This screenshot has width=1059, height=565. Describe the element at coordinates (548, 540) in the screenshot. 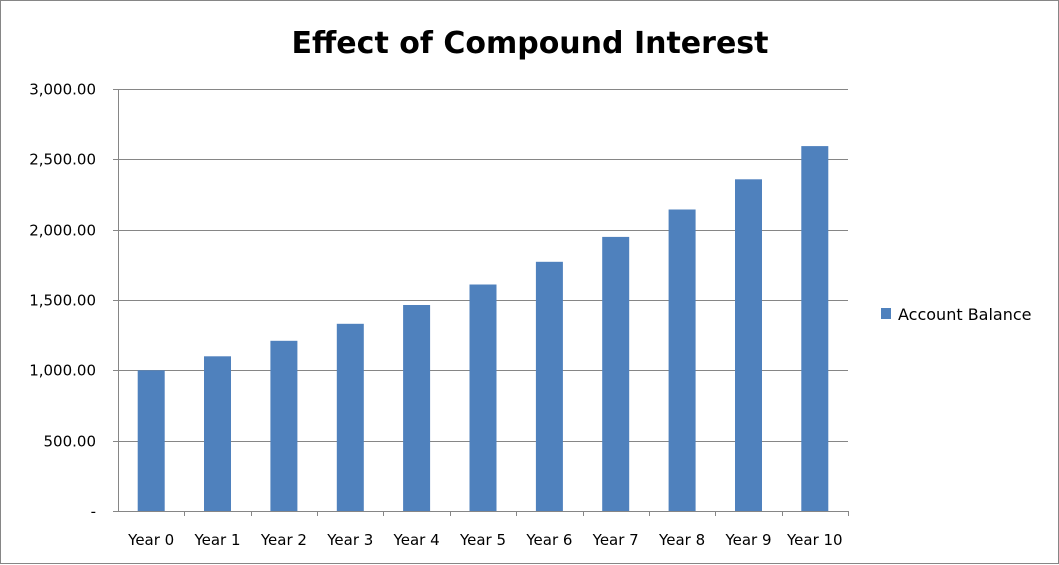

I see `x-tick-label: Year 6` at that location.